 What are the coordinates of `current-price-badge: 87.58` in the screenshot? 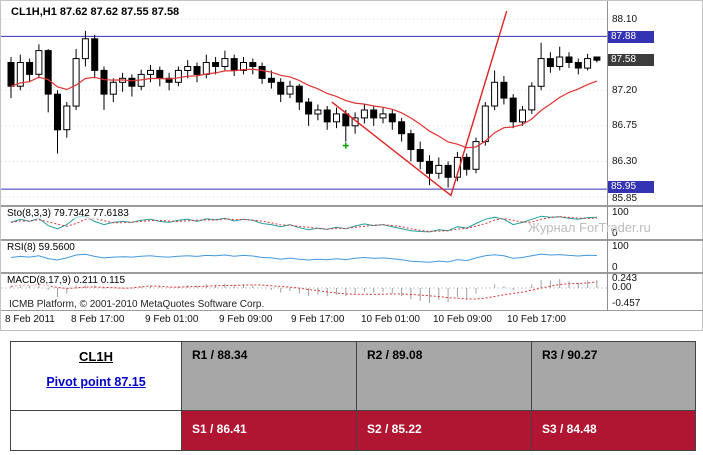 It's located at (631, 60).